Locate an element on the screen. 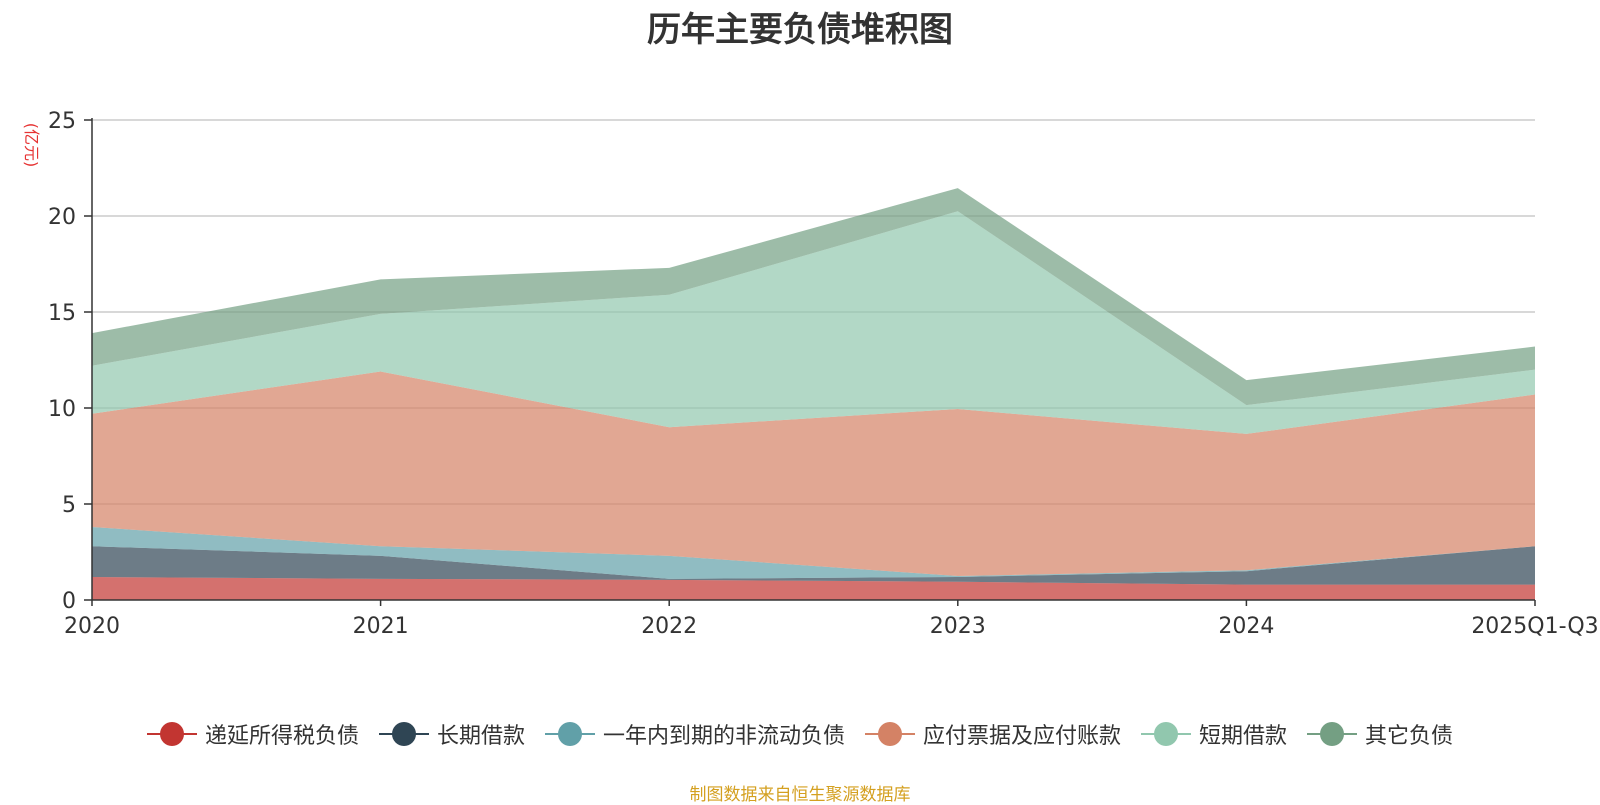  x-tick-label: 2023 is located at coordinates (958, 626).